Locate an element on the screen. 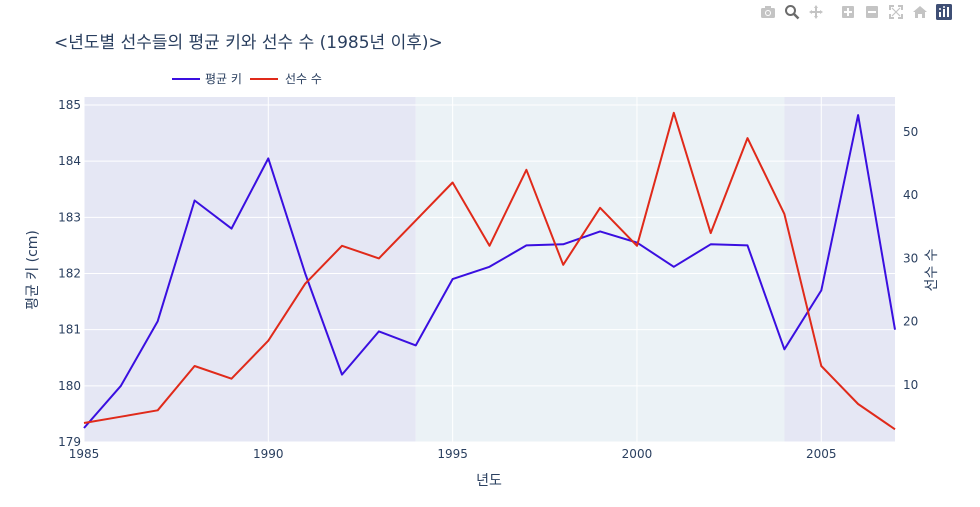  chart-title: <년도별 선수들의 평균 키와 선수 수 (1985년 이후)> is located at coordinates (248, 43).